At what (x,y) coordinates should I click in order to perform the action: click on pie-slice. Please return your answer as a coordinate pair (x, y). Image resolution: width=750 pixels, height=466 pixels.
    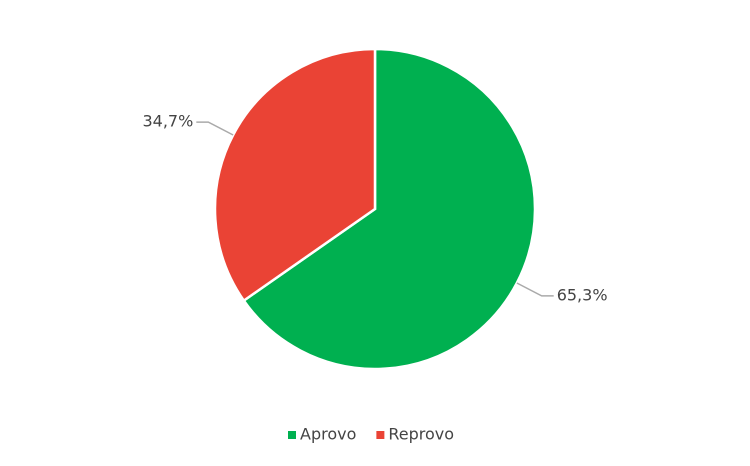
    Looking at the image, I should click on (295, 175).